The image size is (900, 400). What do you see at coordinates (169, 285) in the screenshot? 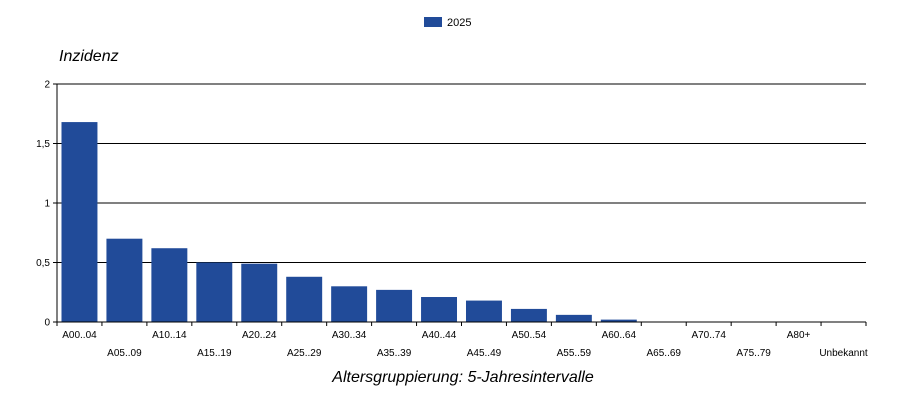
I see `bar-A10..14` at bounding box center [169, 285].